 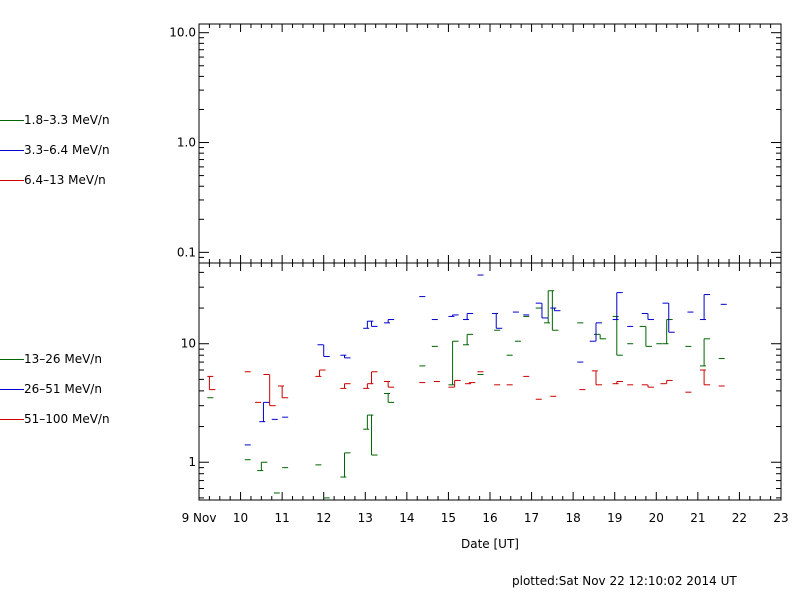 I want to click on x-tick-label: 10, so click(x=240, y=518).